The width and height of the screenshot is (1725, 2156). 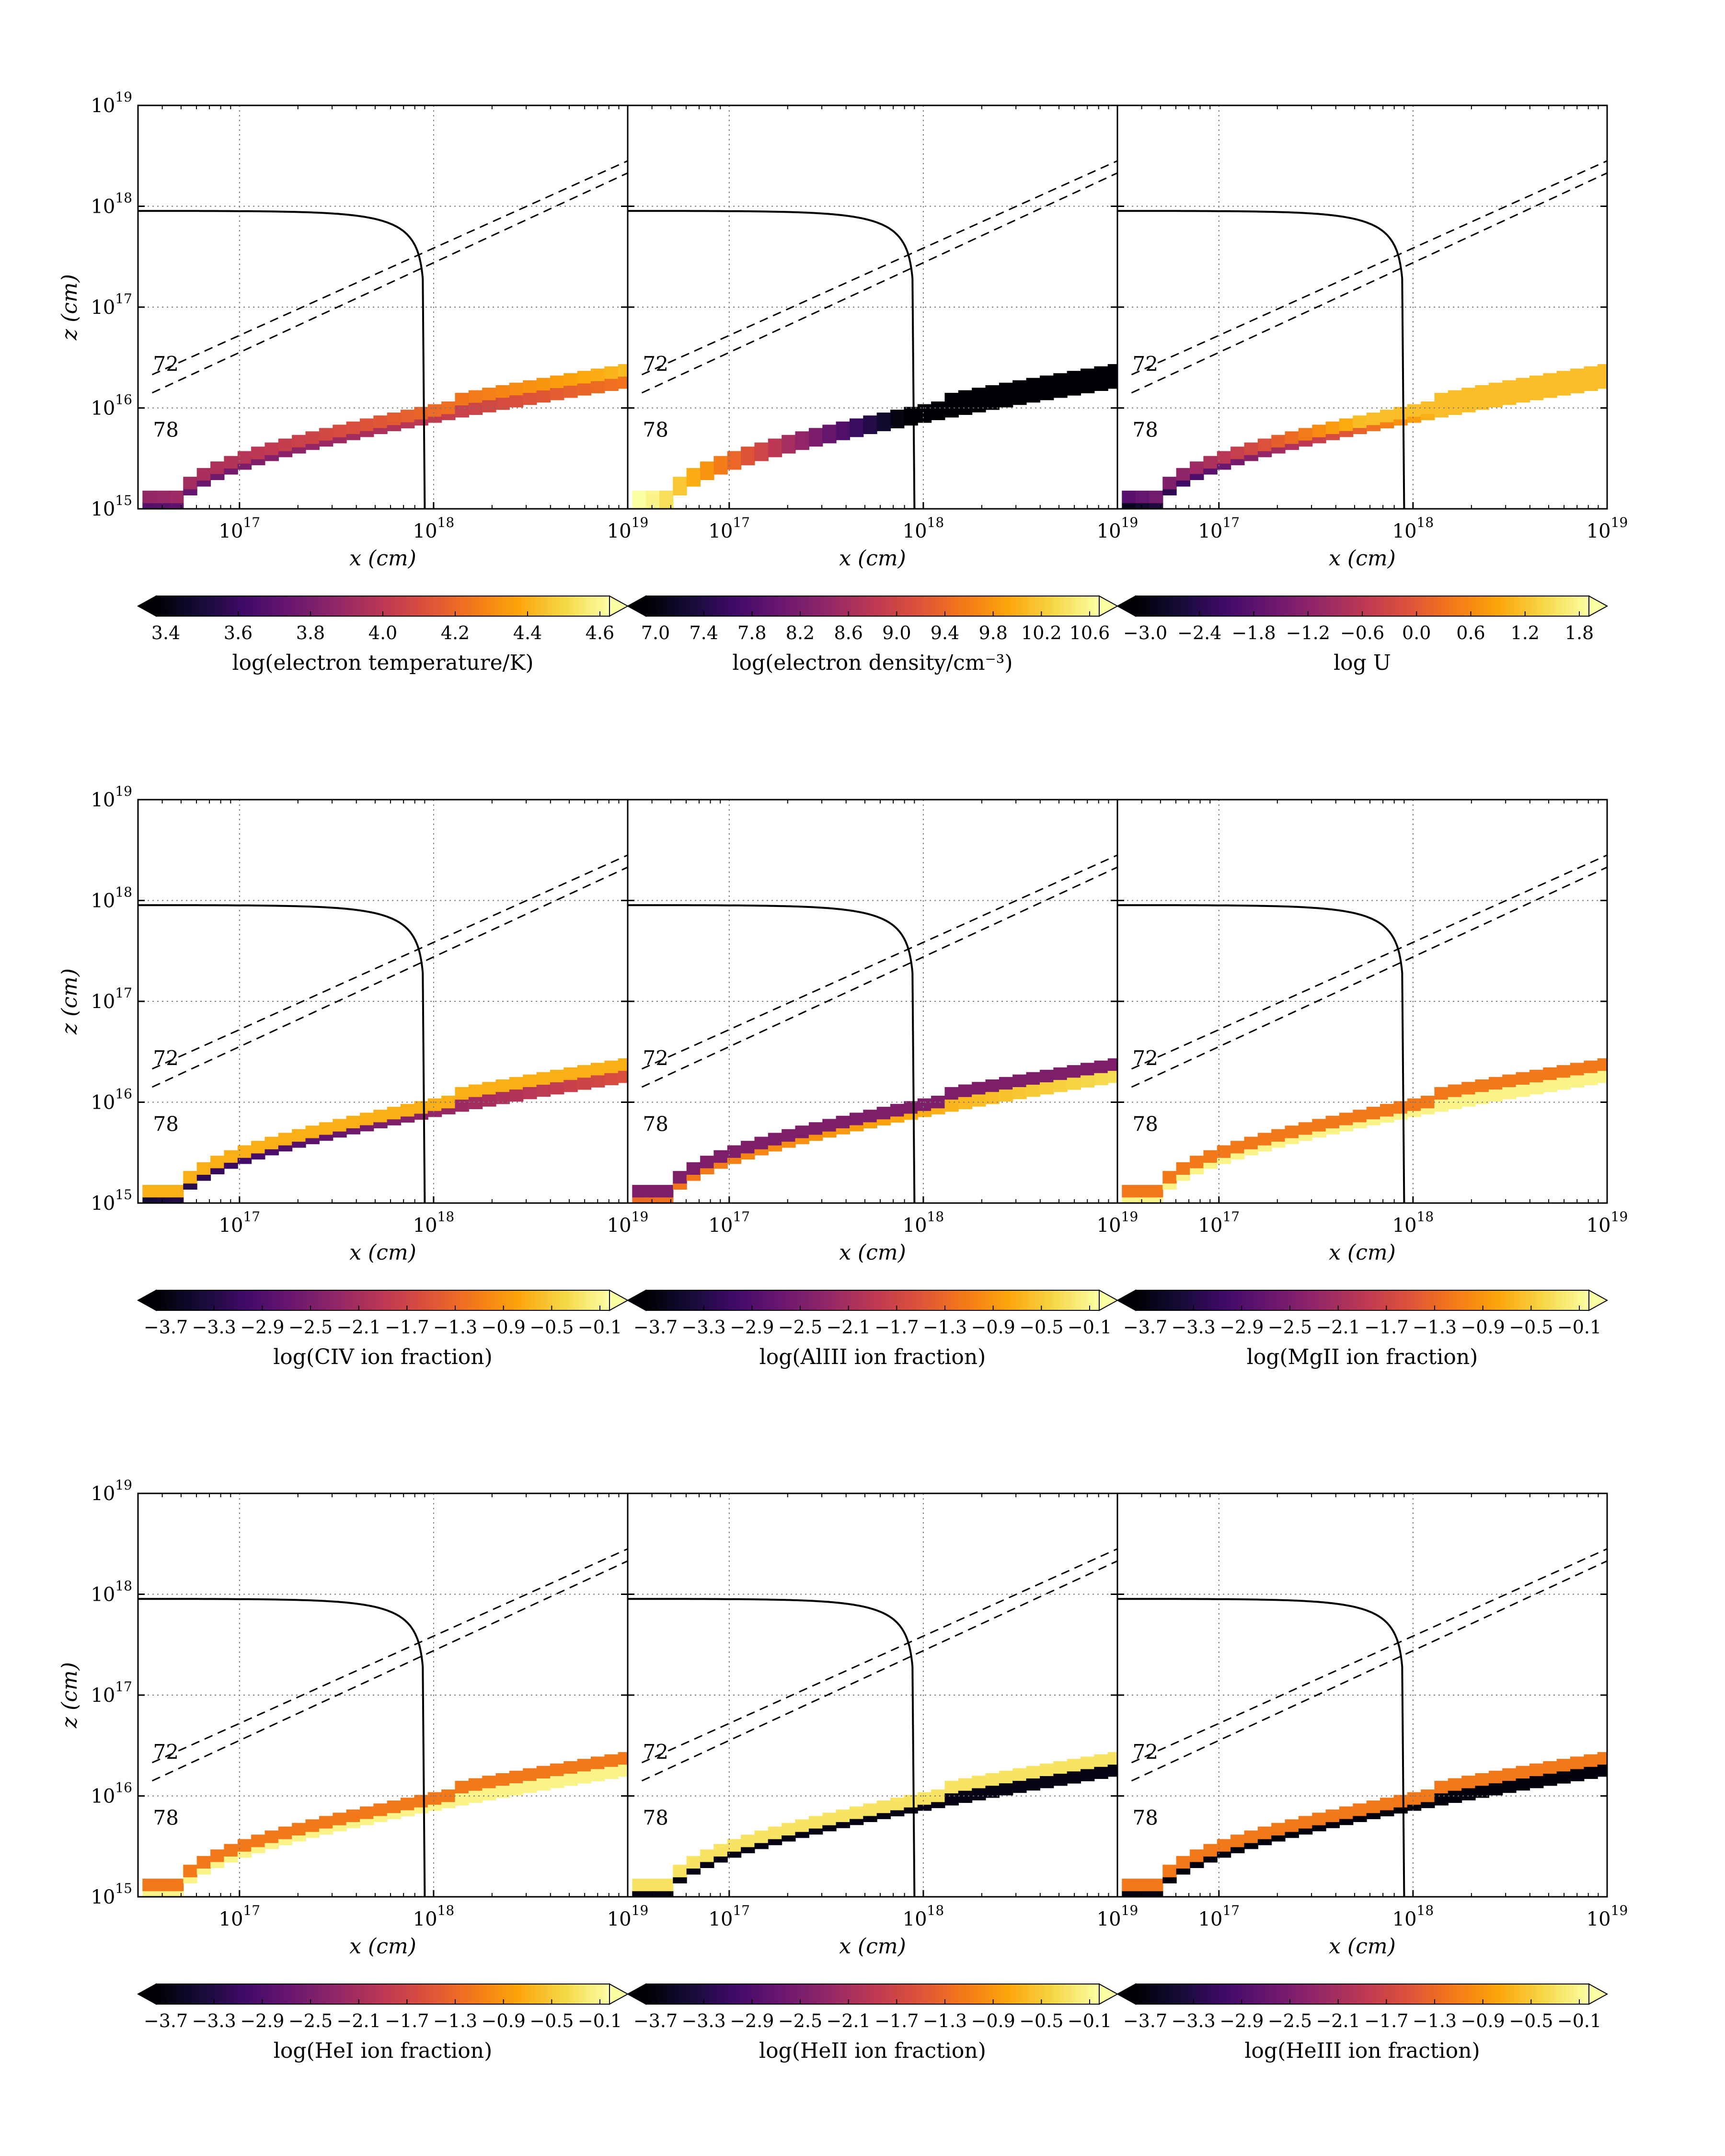 What do you see at coordinates (1413, 1223) in the screenshot?
I see `x-tick-label: 1018` at bounding box center [1413, 1223].